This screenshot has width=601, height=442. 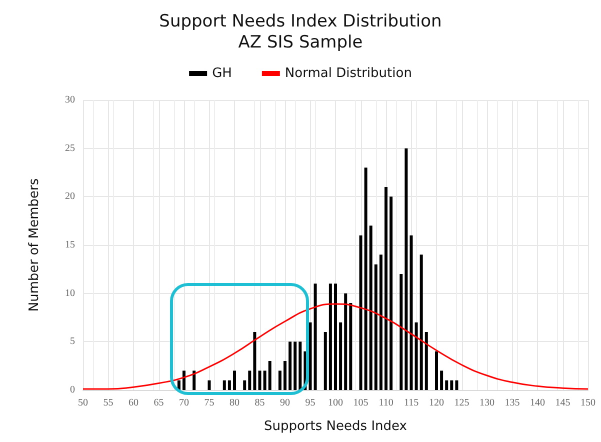 I want to click on x-tick-label: 90, so click(x=285, y=403).